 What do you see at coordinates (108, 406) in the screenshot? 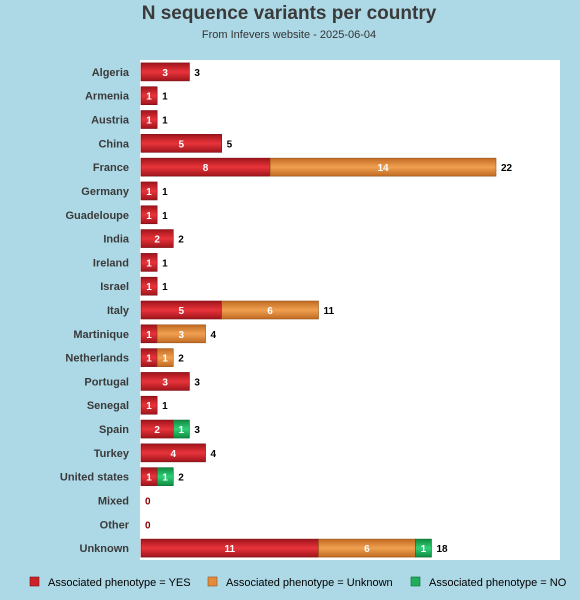
I see `category-label: Senegal` at bounding box center [108, 406].